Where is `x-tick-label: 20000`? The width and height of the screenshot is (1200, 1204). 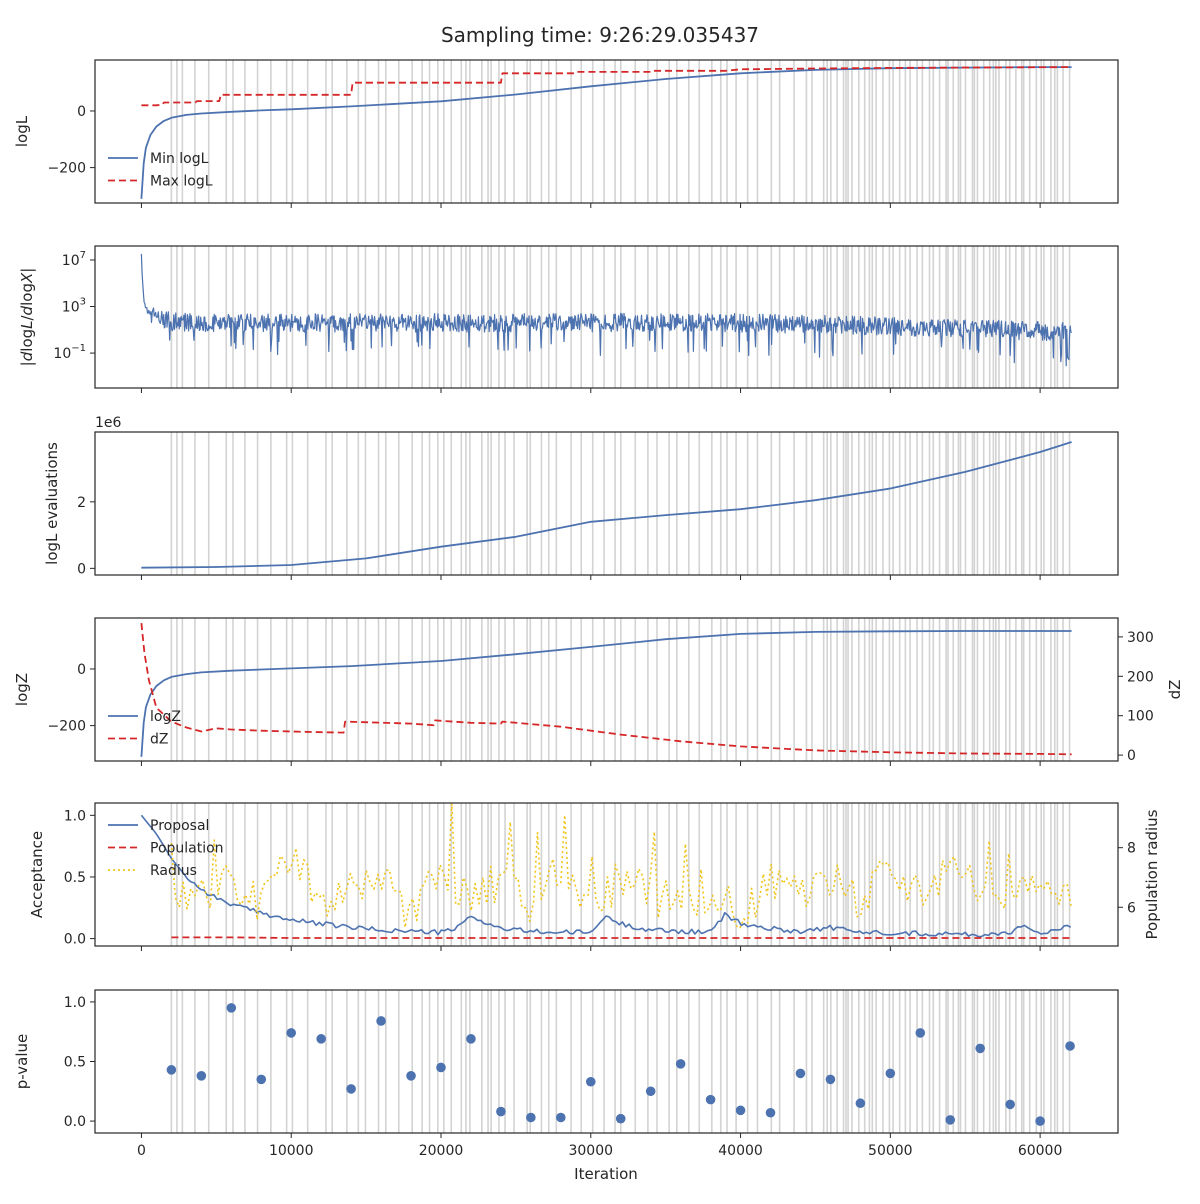 x-tick-label: 20000 is located at coordinates (441, 1151).